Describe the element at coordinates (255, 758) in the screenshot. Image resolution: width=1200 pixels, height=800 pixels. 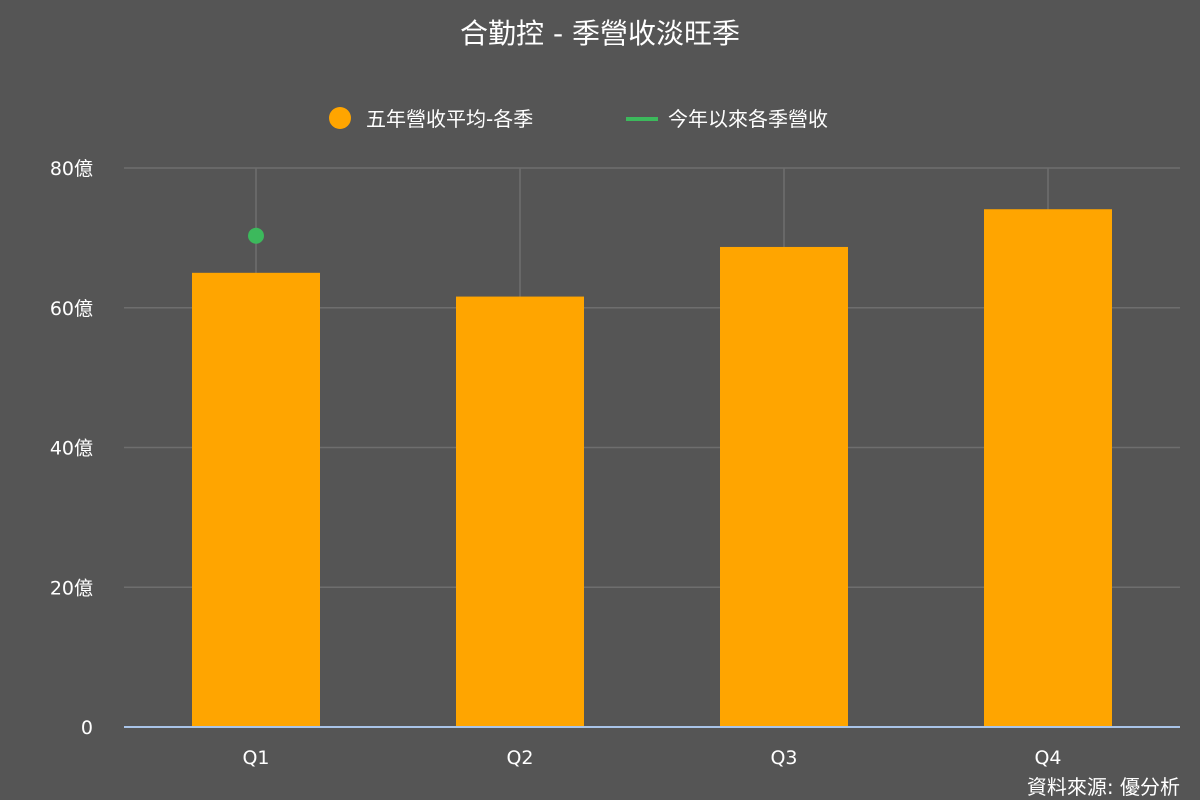
I see `x-tick-label: Q1` at that location.